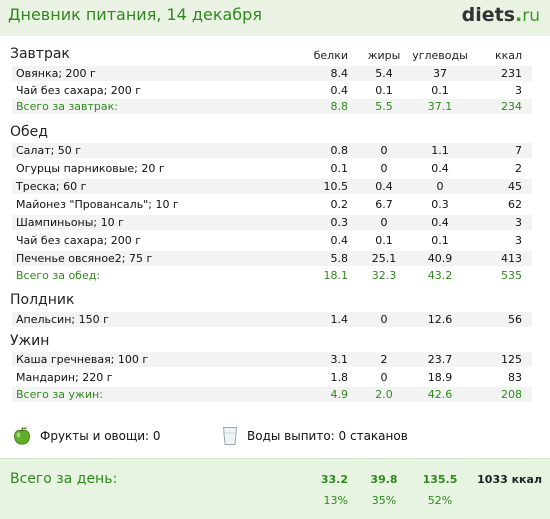 This screenshot has width=550, height=519. I want to click on row-fat: 2, so click(384, 359).